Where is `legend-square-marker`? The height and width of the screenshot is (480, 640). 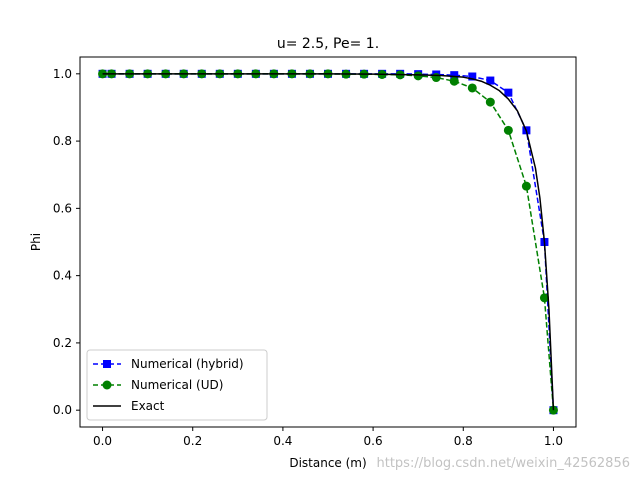
legend-square-marker is located at coordinates (107, 364).